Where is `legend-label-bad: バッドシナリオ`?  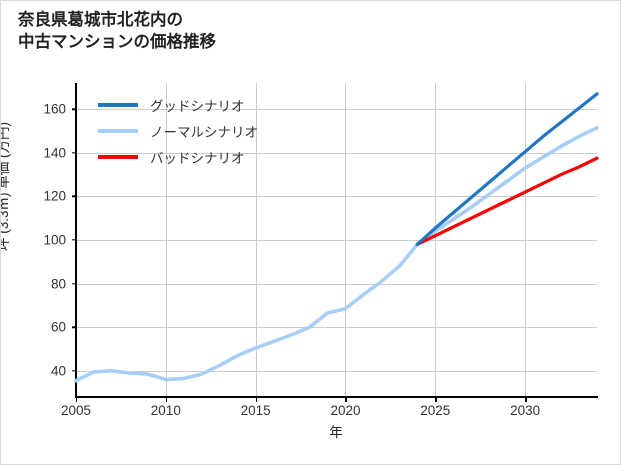
legend-label-bad: バッドシナリオ is located at coordinates (197, 158).